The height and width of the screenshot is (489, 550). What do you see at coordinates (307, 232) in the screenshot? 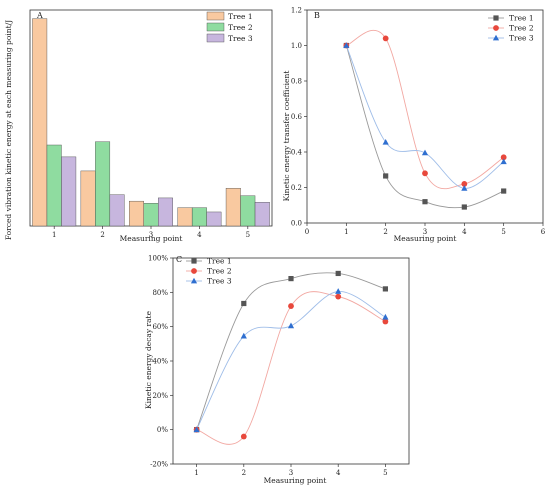
I see `panel-b-x-tick-label: 0` at bounding box center [307, 232].